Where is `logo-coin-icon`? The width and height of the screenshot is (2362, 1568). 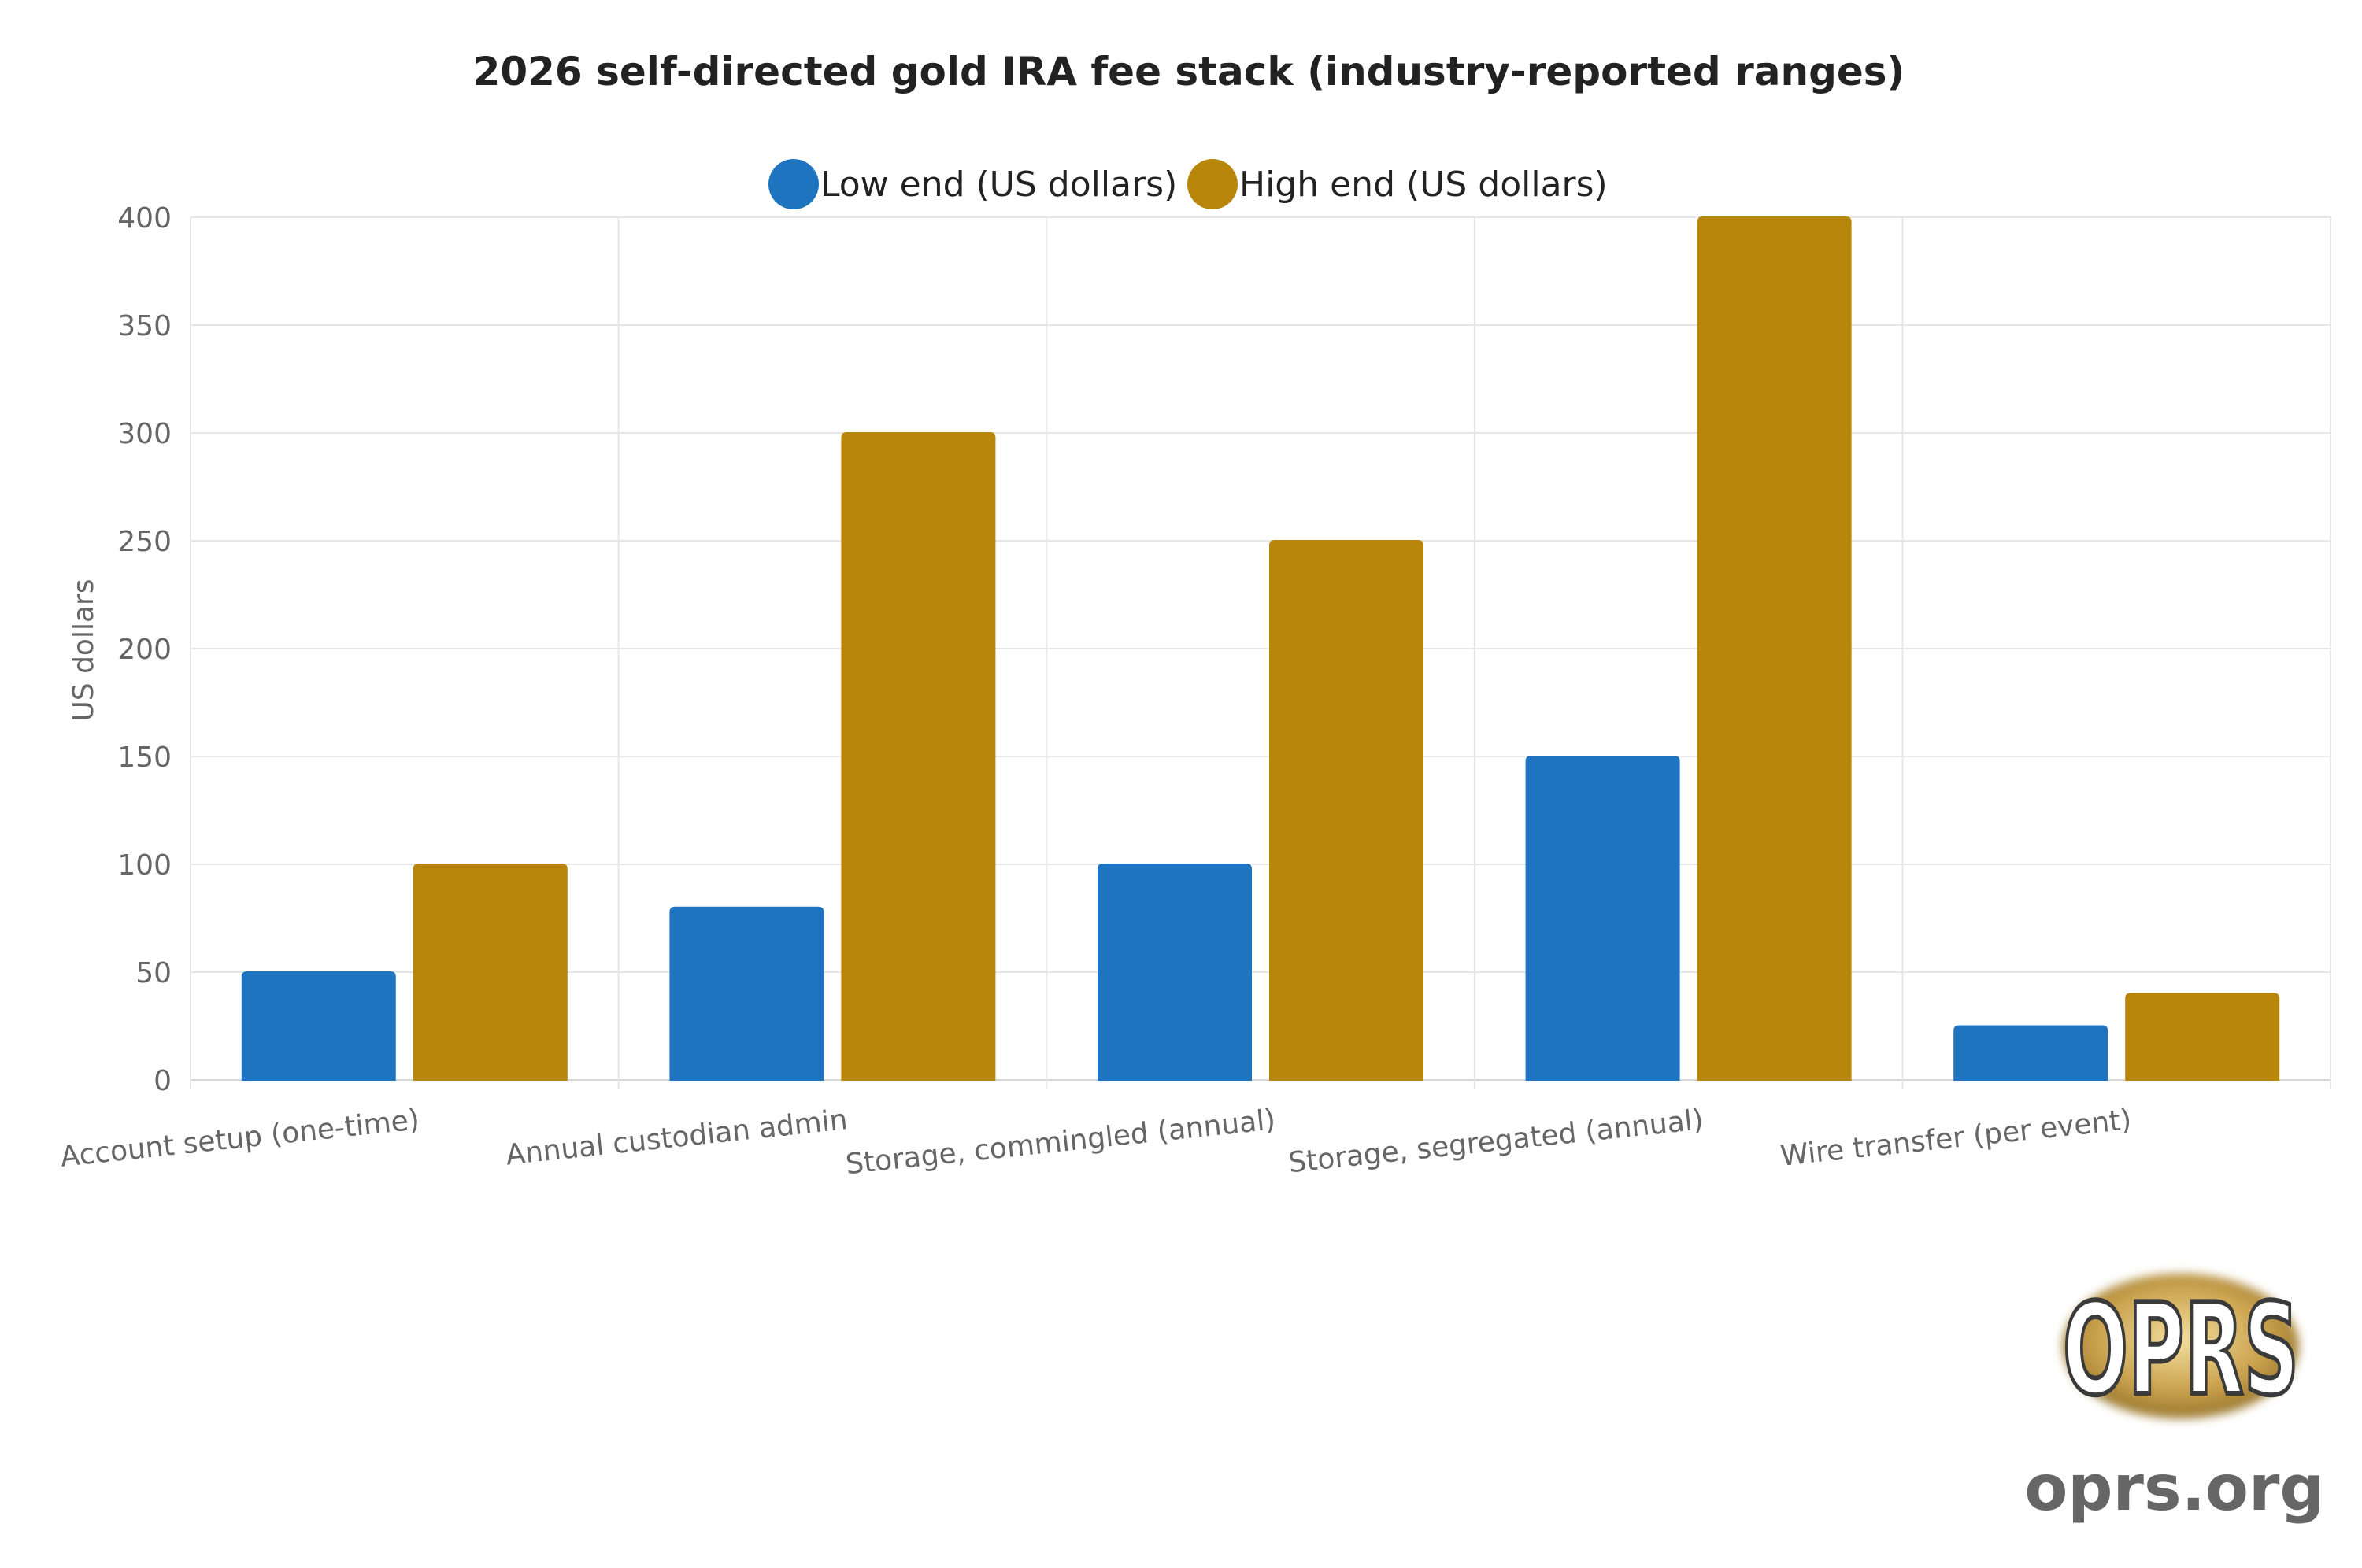
logo-coin-icon is located at coordinates (2181, 1346).